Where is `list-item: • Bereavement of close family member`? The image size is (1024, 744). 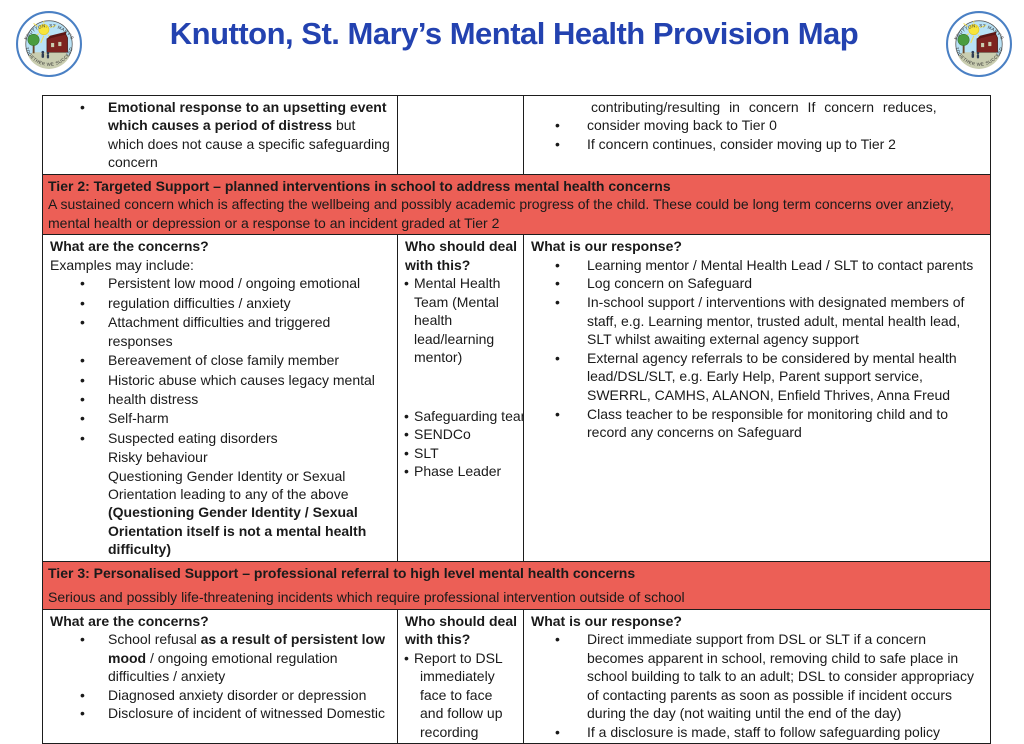 list-item: • Bereavement of close family member is located at coordinates (220, 360).